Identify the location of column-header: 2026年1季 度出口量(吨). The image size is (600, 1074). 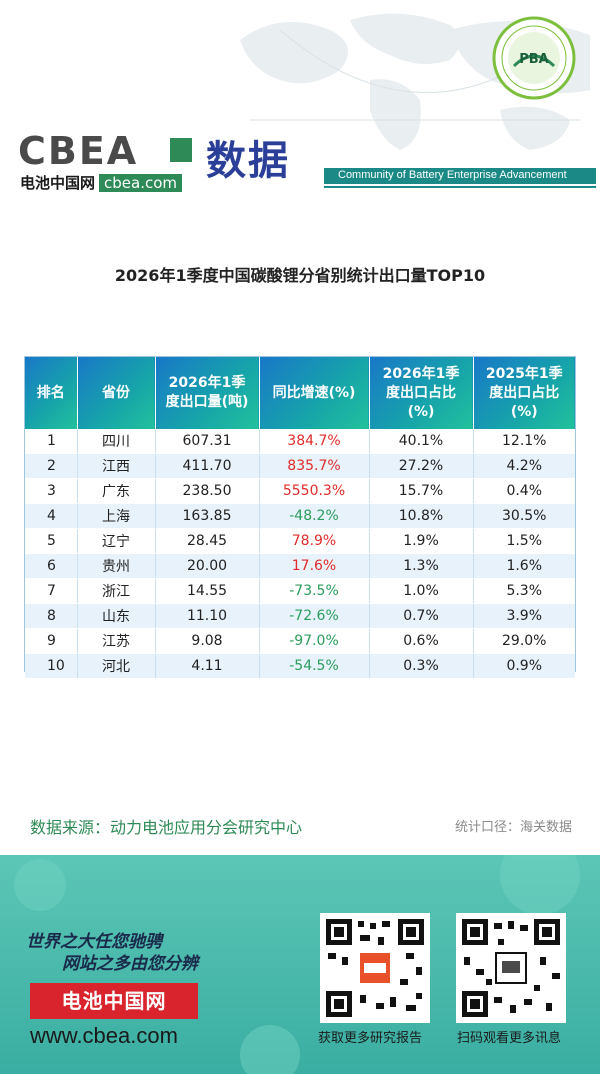
(206, 393).